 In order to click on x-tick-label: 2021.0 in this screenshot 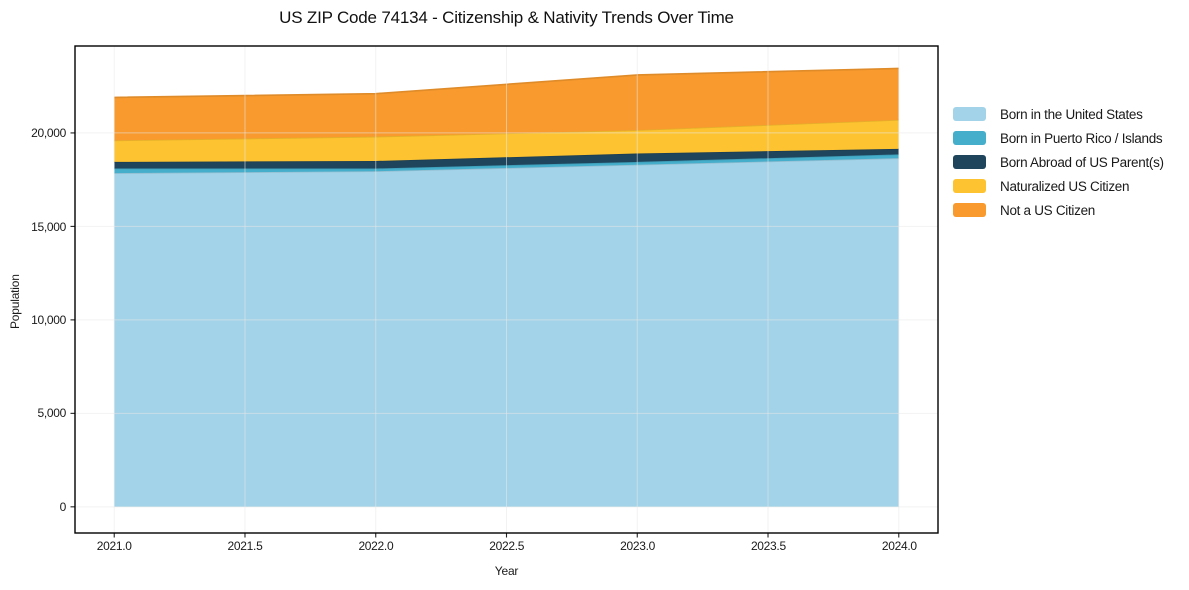, I will do `click(114, 546)`.